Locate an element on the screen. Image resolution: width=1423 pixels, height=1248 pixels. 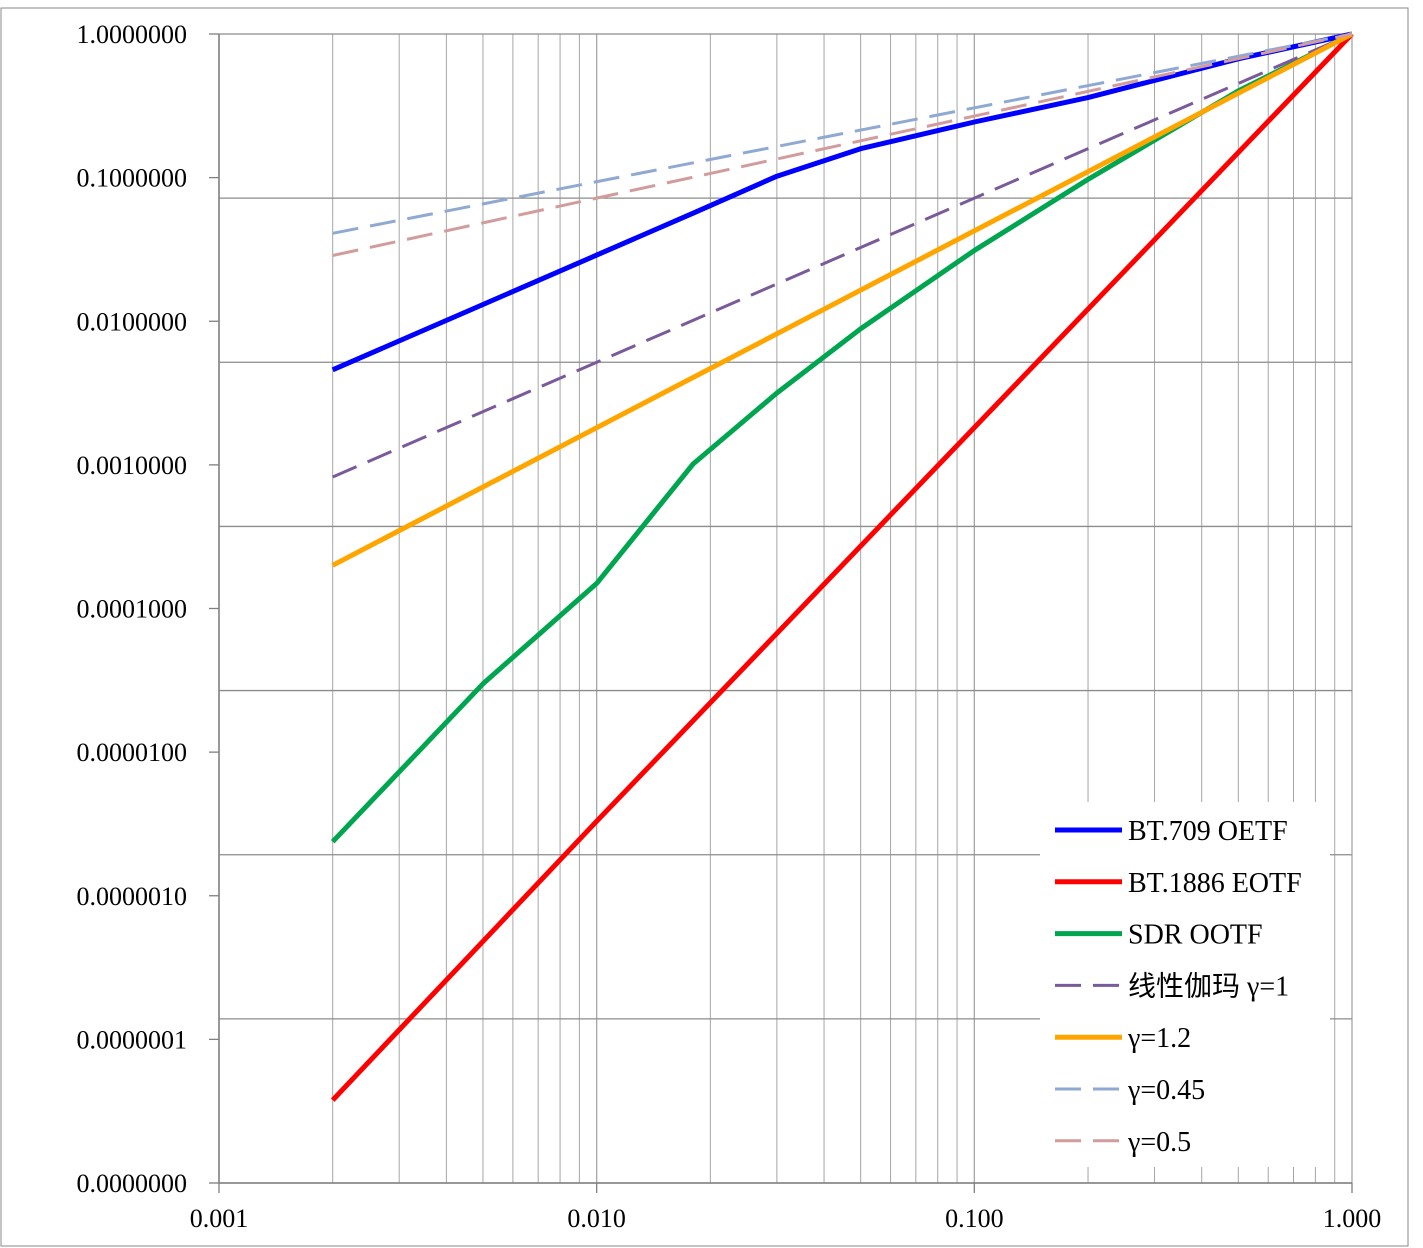
legend-label-7: γ=0.5 is located at coordinates (1159, 1142).